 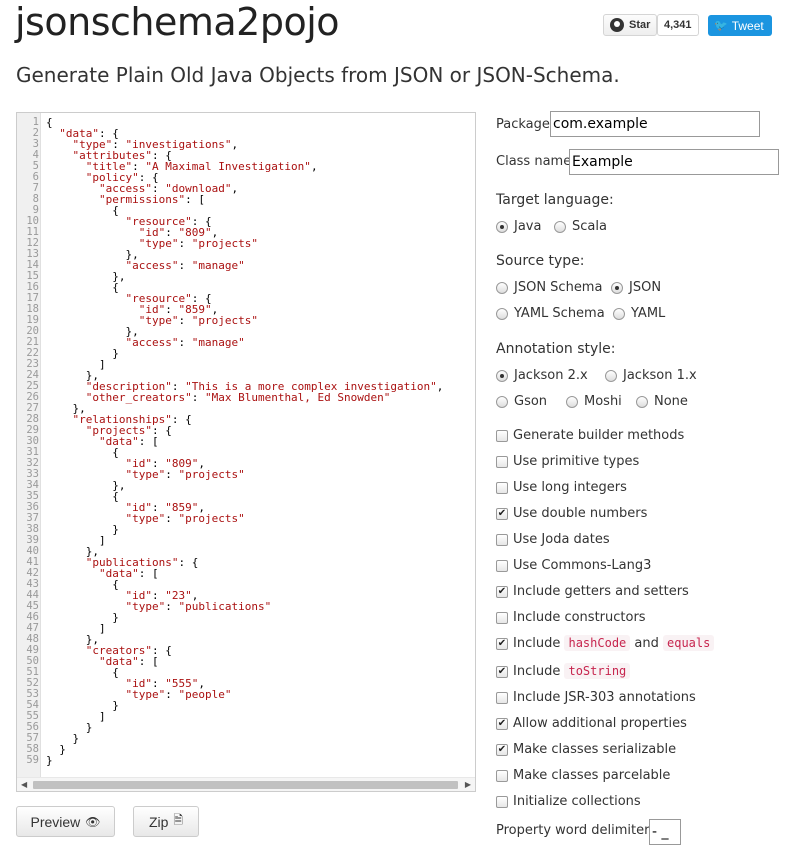 I want to click on scrollbar-thumb, so click(x=245, y=785).